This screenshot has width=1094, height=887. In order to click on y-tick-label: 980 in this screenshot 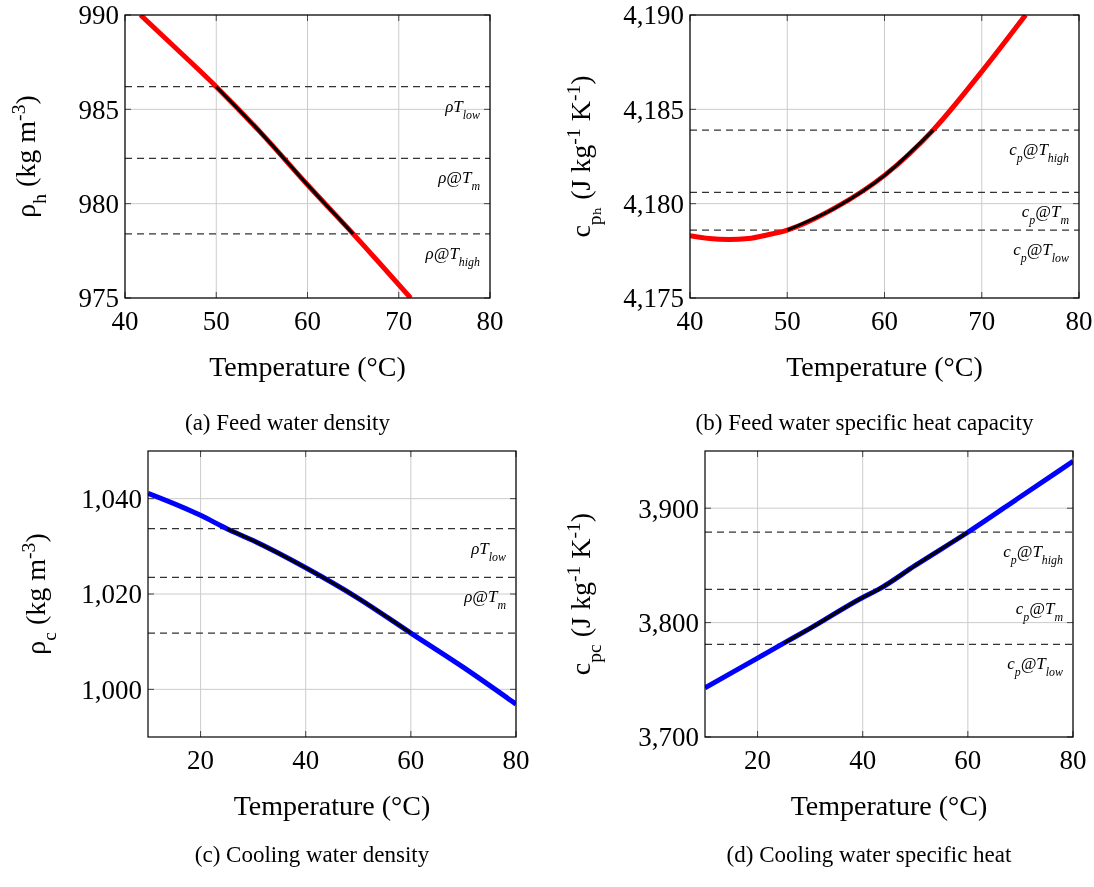, I will do `click(98, 204)`.